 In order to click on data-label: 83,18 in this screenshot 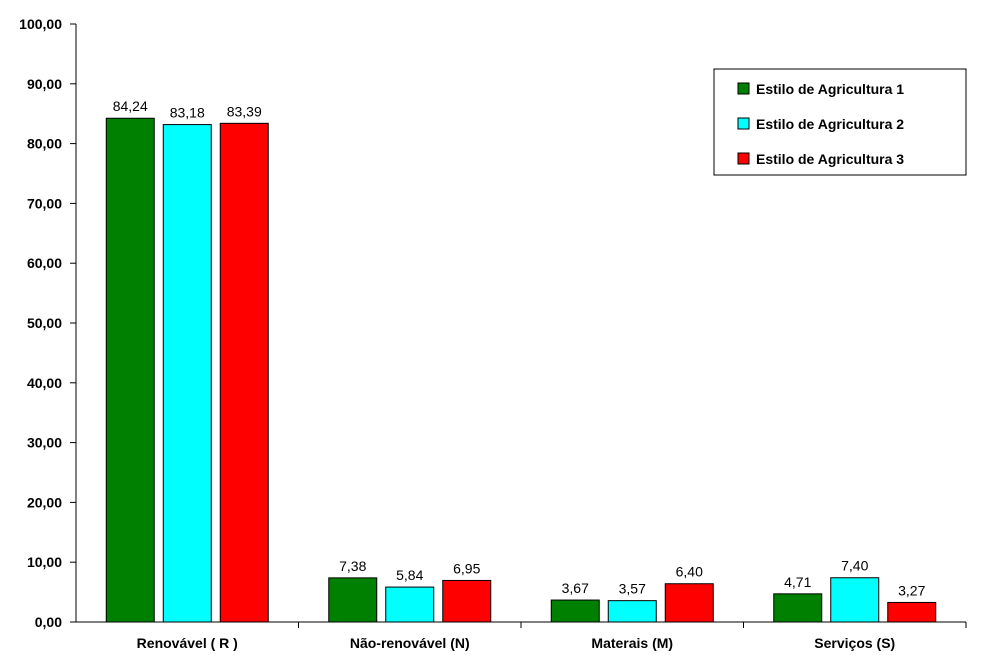, I will do `click(187, 113)`.